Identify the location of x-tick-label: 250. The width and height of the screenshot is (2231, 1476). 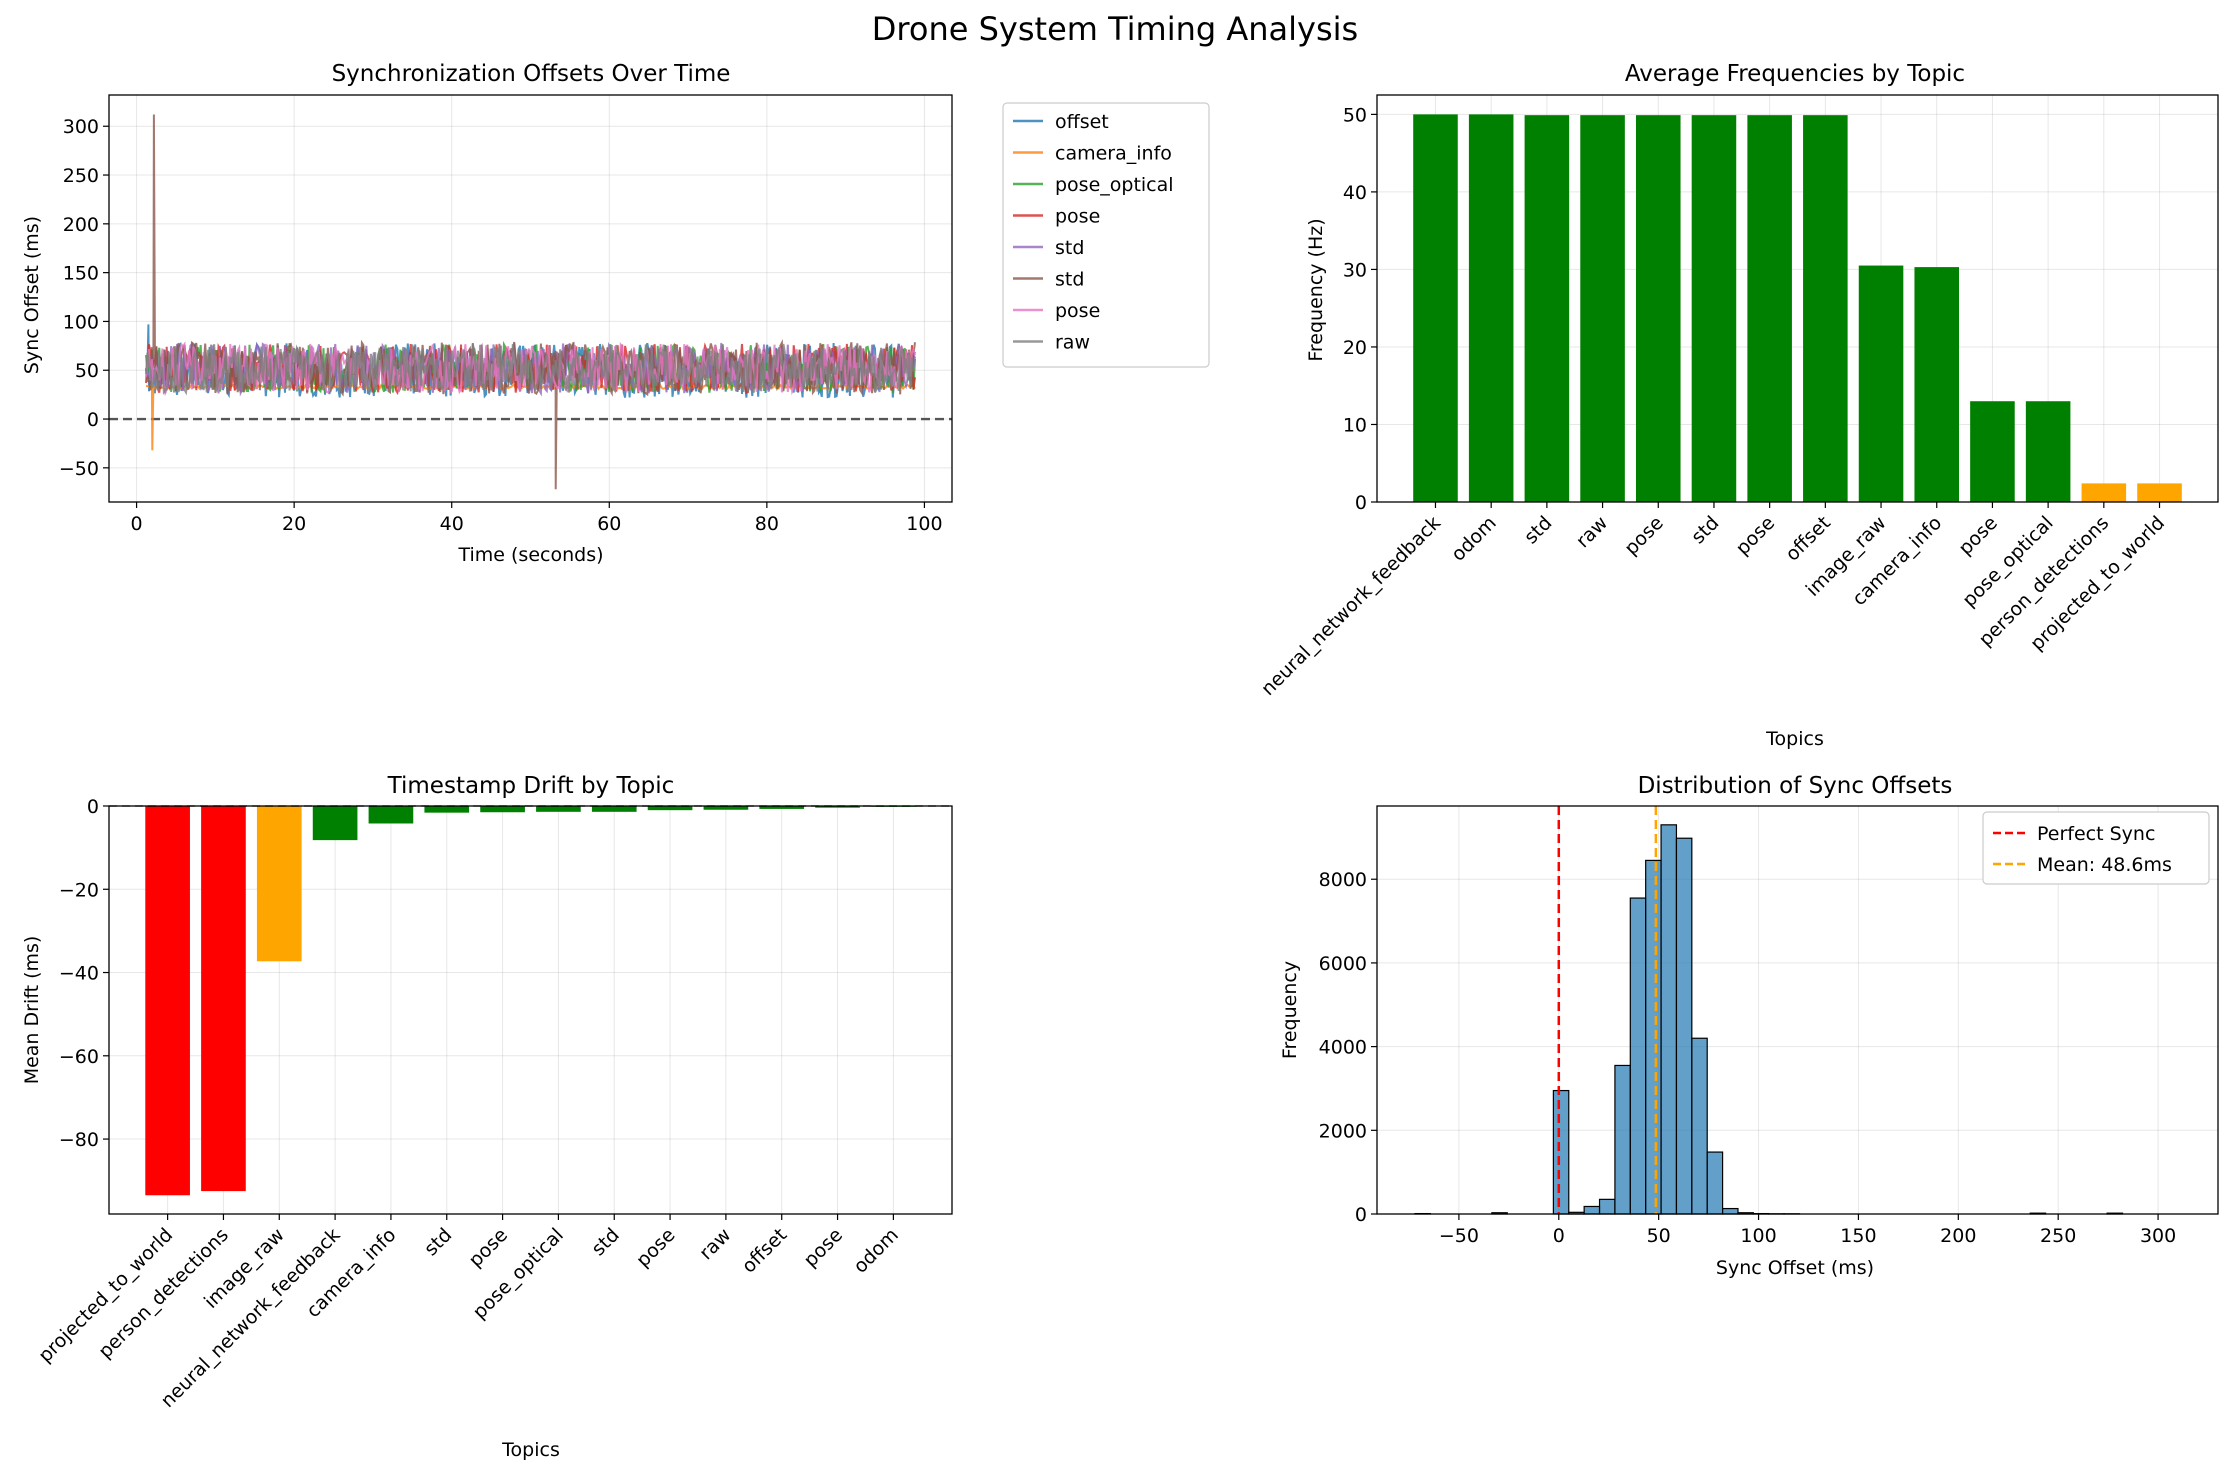
(2058, 1236).